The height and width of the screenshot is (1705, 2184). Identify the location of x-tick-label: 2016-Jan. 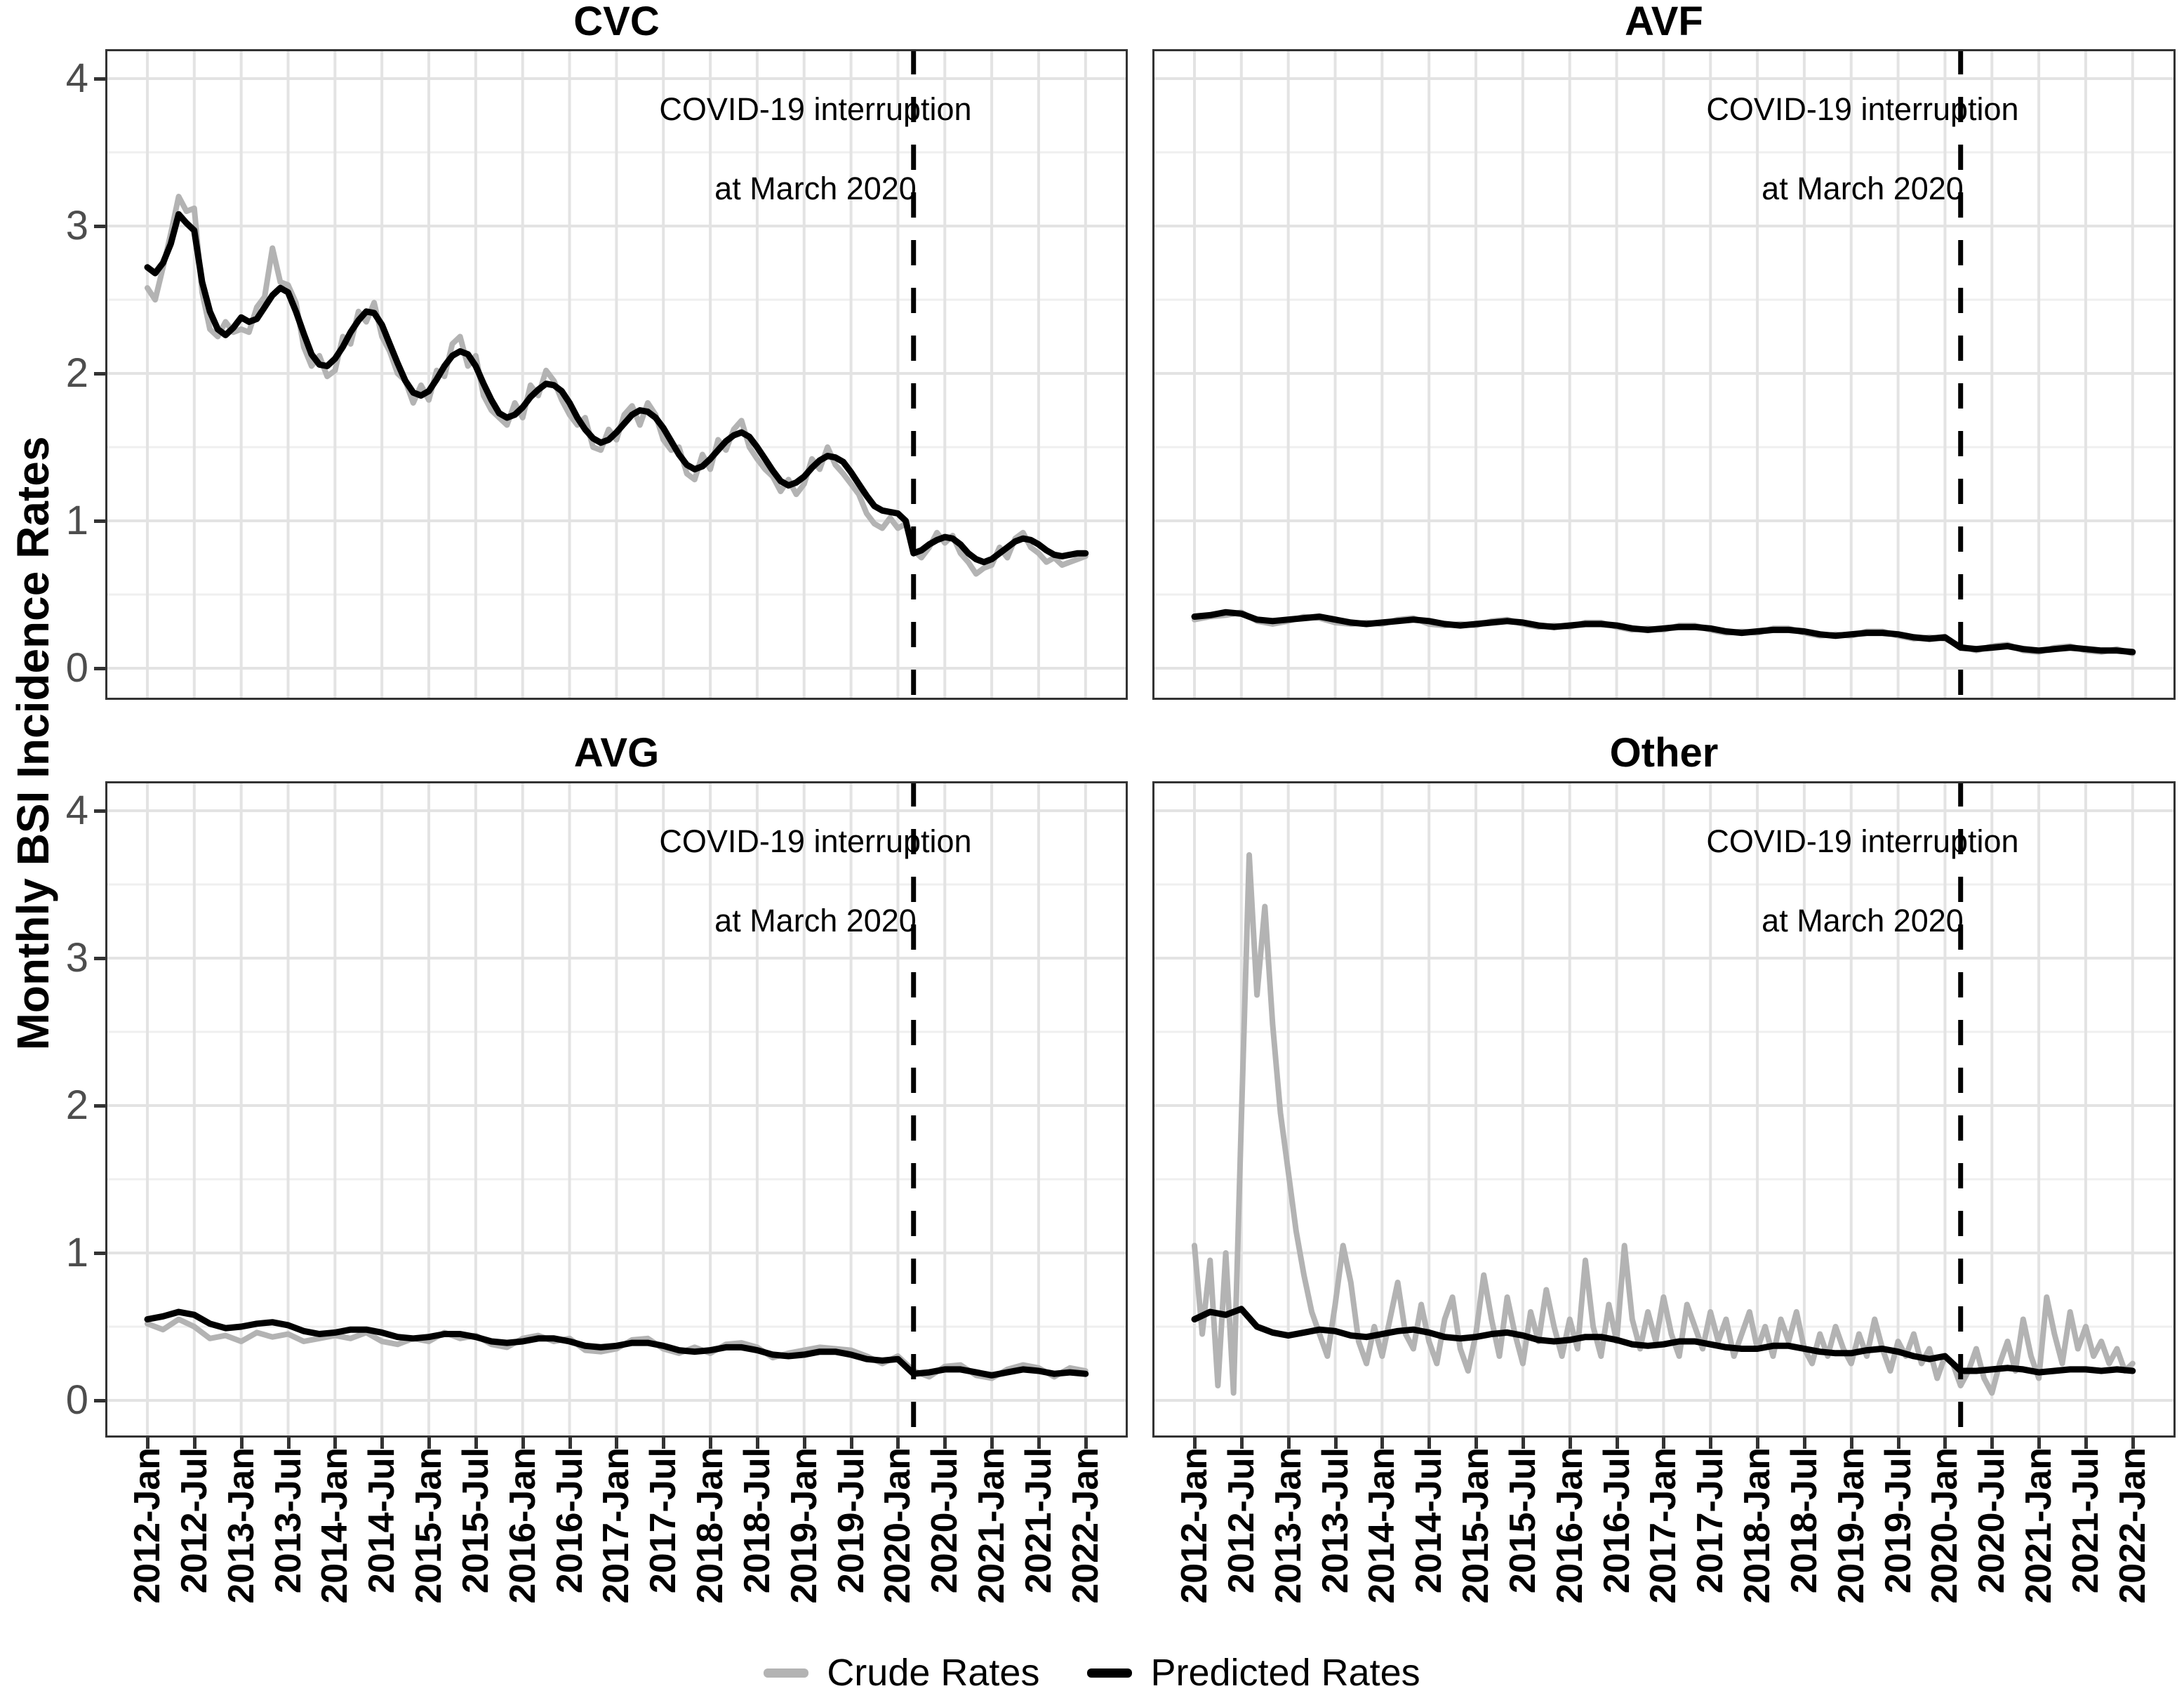
(522, 1525).